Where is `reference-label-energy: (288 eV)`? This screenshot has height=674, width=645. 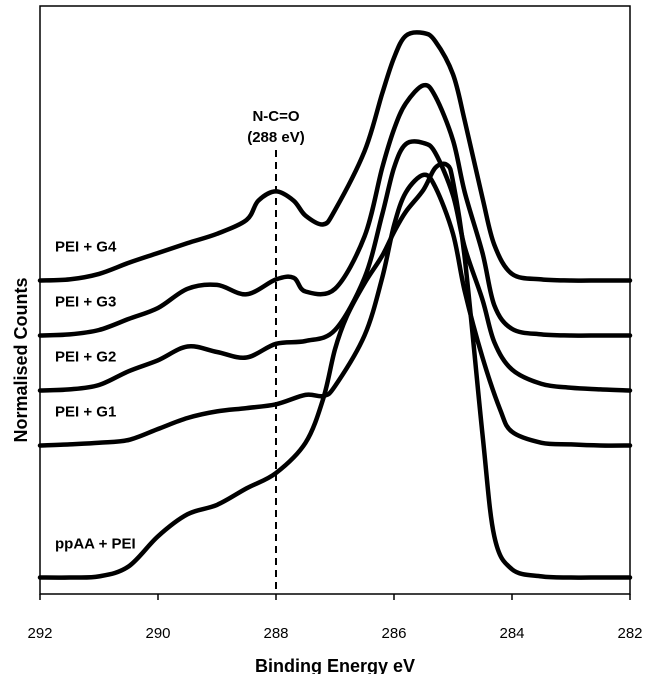
reference-label-energy: (288 eV) is located at coordinates (276, 137).